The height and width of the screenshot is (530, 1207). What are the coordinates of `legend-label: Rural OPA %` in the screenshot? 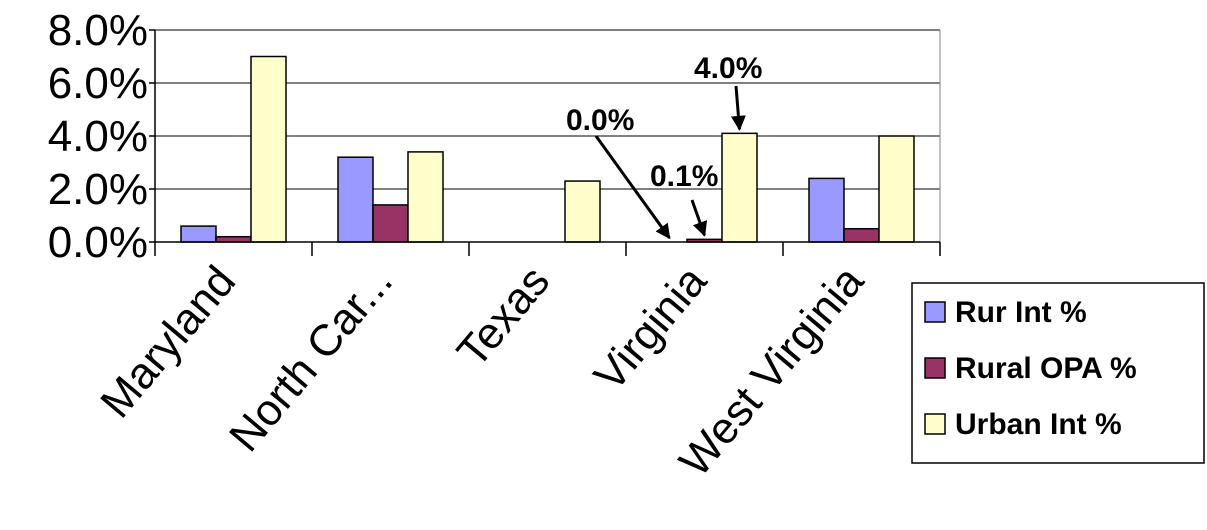 It's located at (1046, 368).